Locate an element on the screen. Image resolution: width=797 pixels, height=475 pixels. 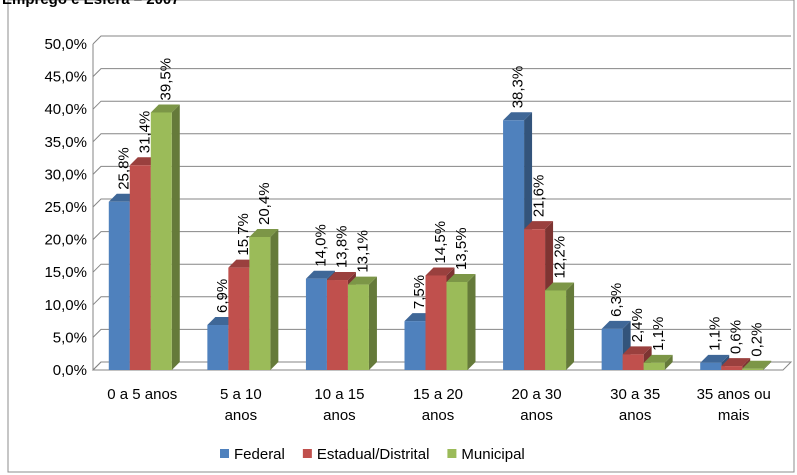
data-label: 21,6% is located at coordinates (539, 196).